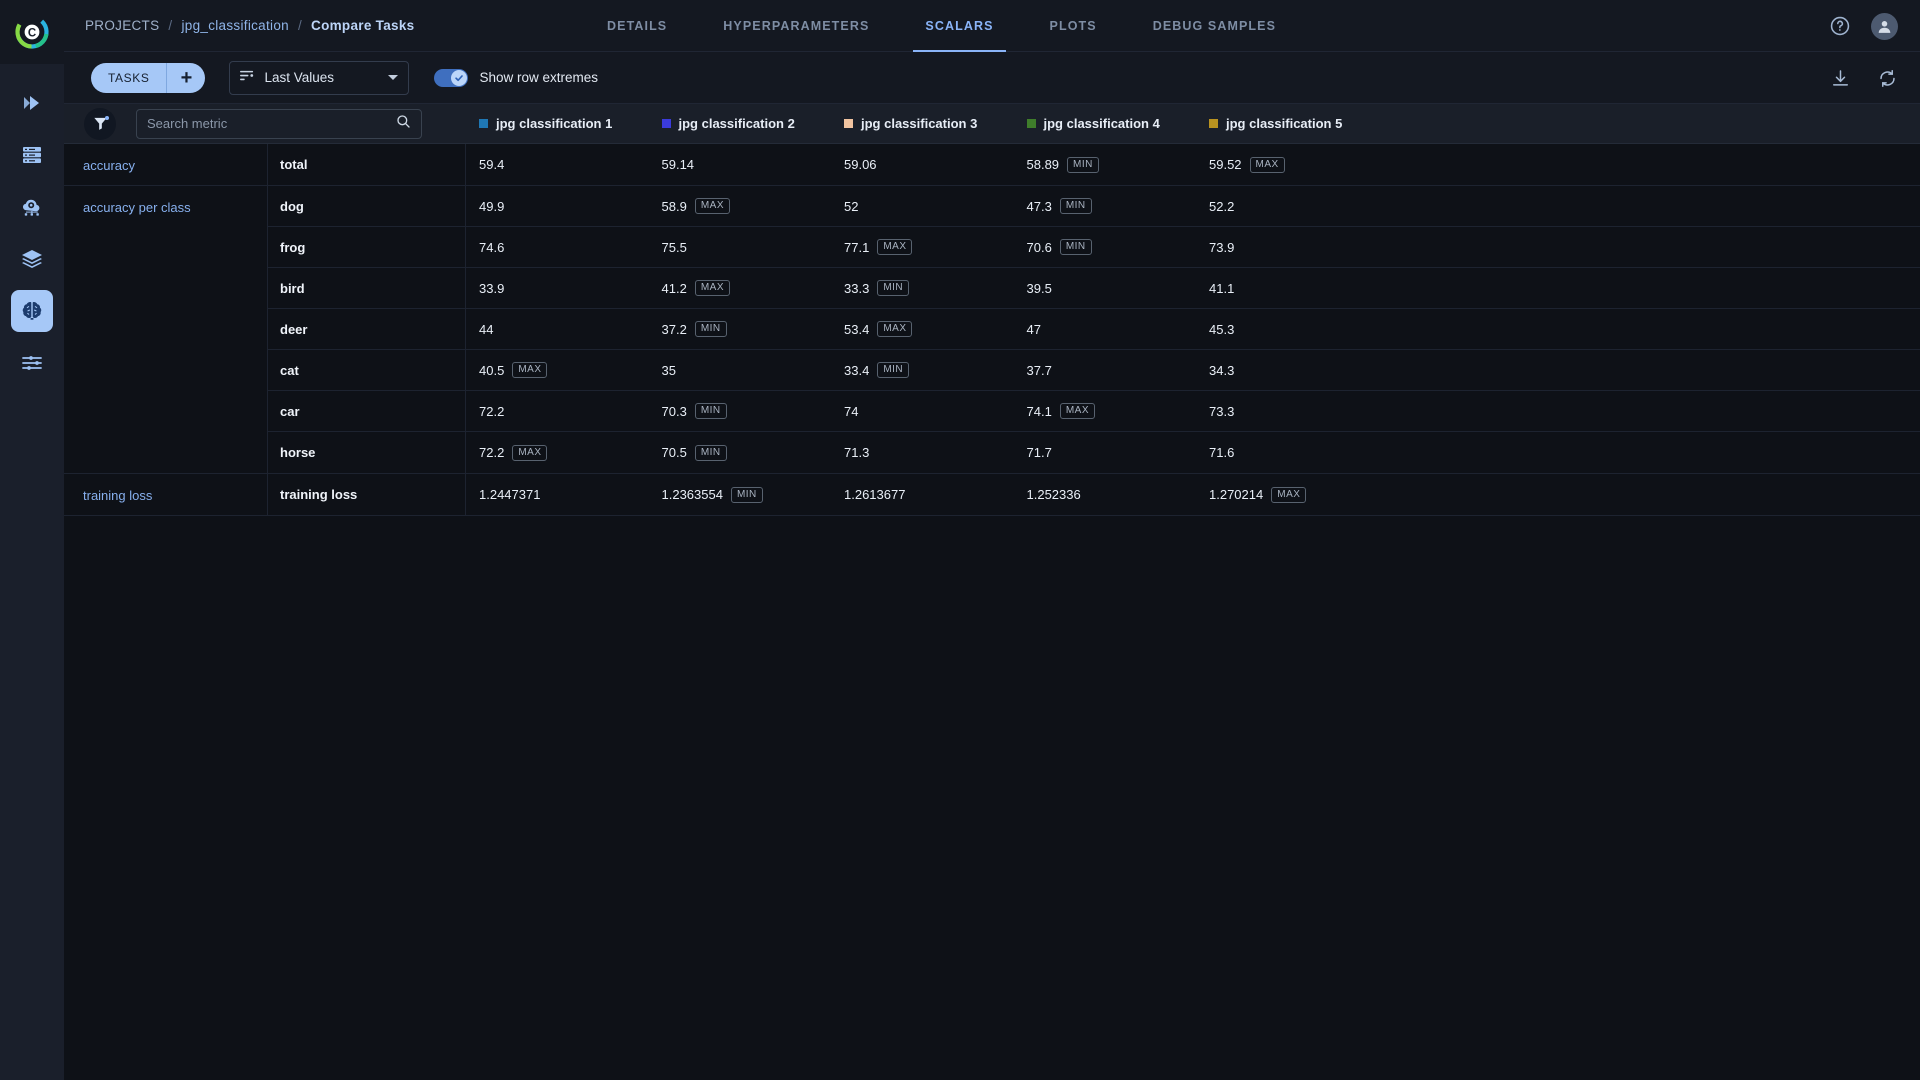 This screenshot has height=1080, width=1920. What do you see at coordinates (32, 32) in the screenshot?
I see `clearml-logo: C` at bounding box center [32, 32].